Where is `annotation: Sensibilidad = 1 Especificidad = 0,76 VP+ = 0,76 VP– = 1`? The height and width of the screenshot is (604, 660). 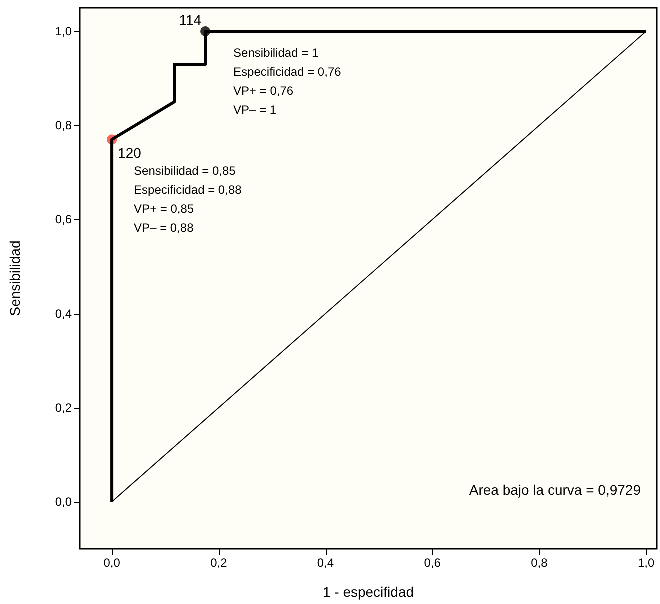
annotation: Sensibilidad = 1 Especificidad = 0,76 VP+ = 0,76 VP– = 1 is located at coordinates (288, 82).